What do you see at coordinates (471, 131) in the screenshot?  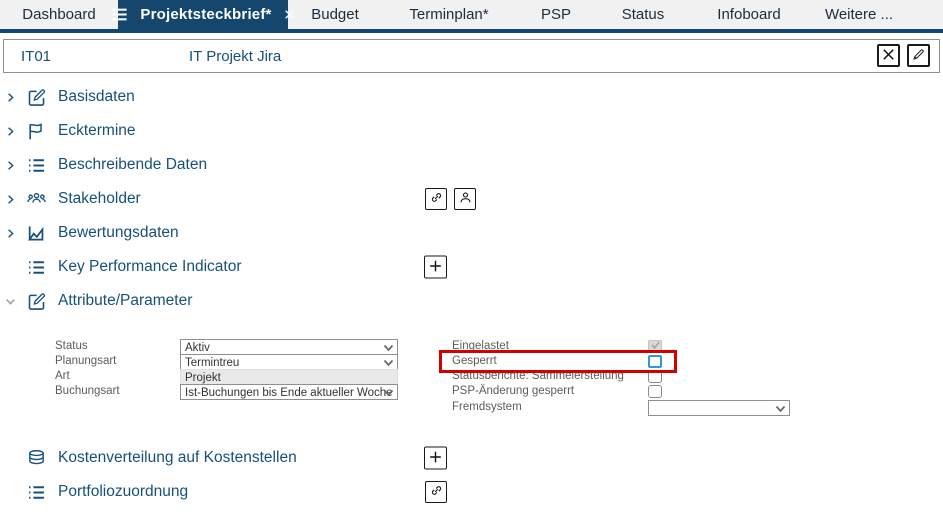 I see `section-ecktermine: Ecktermine` at bounding box center [471, 131].